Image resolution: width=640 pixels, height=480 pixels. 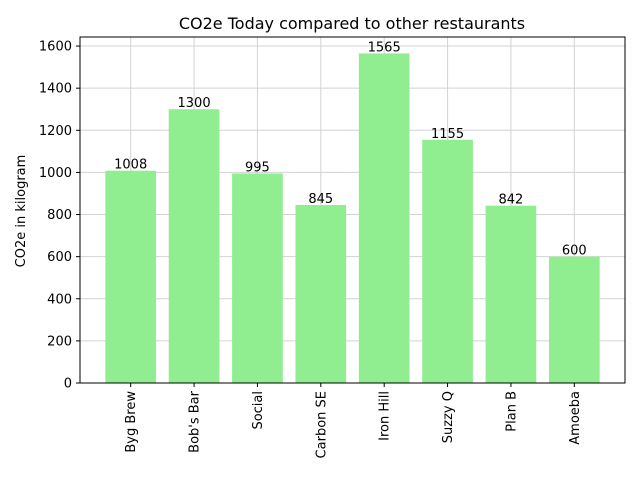 What do you see at coordinates (130, 165) in the screenshot?
I see `bar-value-label: 1008` at bounding box center [130, 165].